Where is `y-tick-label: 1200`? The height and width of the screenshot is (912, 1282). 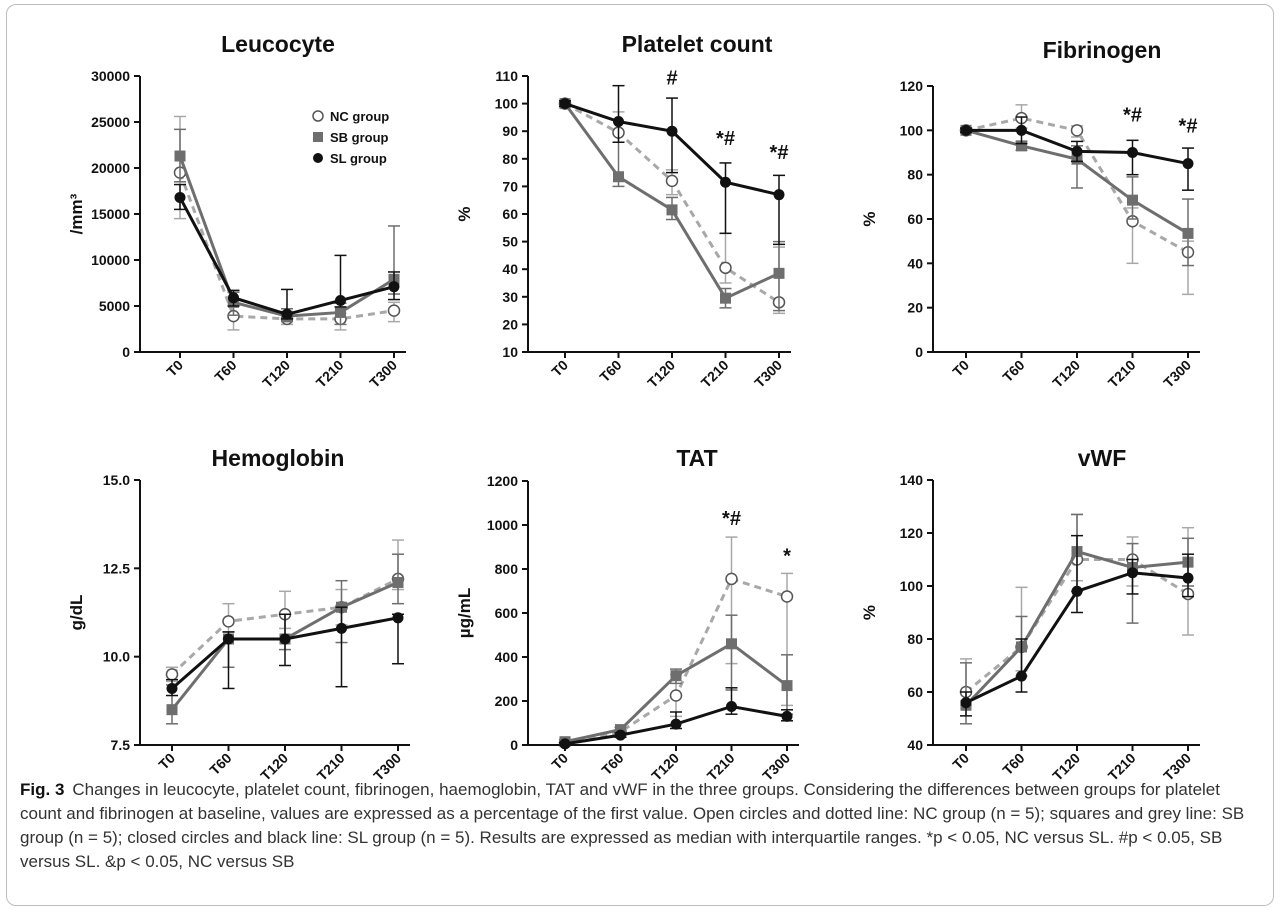
y-tick-label: 1200 is located at coordinates (502, 481).